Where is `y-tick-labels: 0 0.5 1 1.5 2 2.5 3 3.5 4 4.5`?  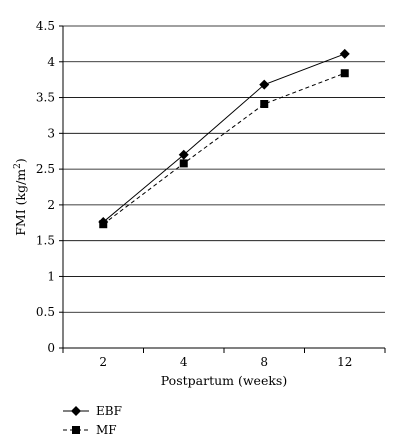
y-tick-labels: 0 0.5 1 1.5 2 2.5 3 3.5 4 4.5 is located at coordinates (45, 187).